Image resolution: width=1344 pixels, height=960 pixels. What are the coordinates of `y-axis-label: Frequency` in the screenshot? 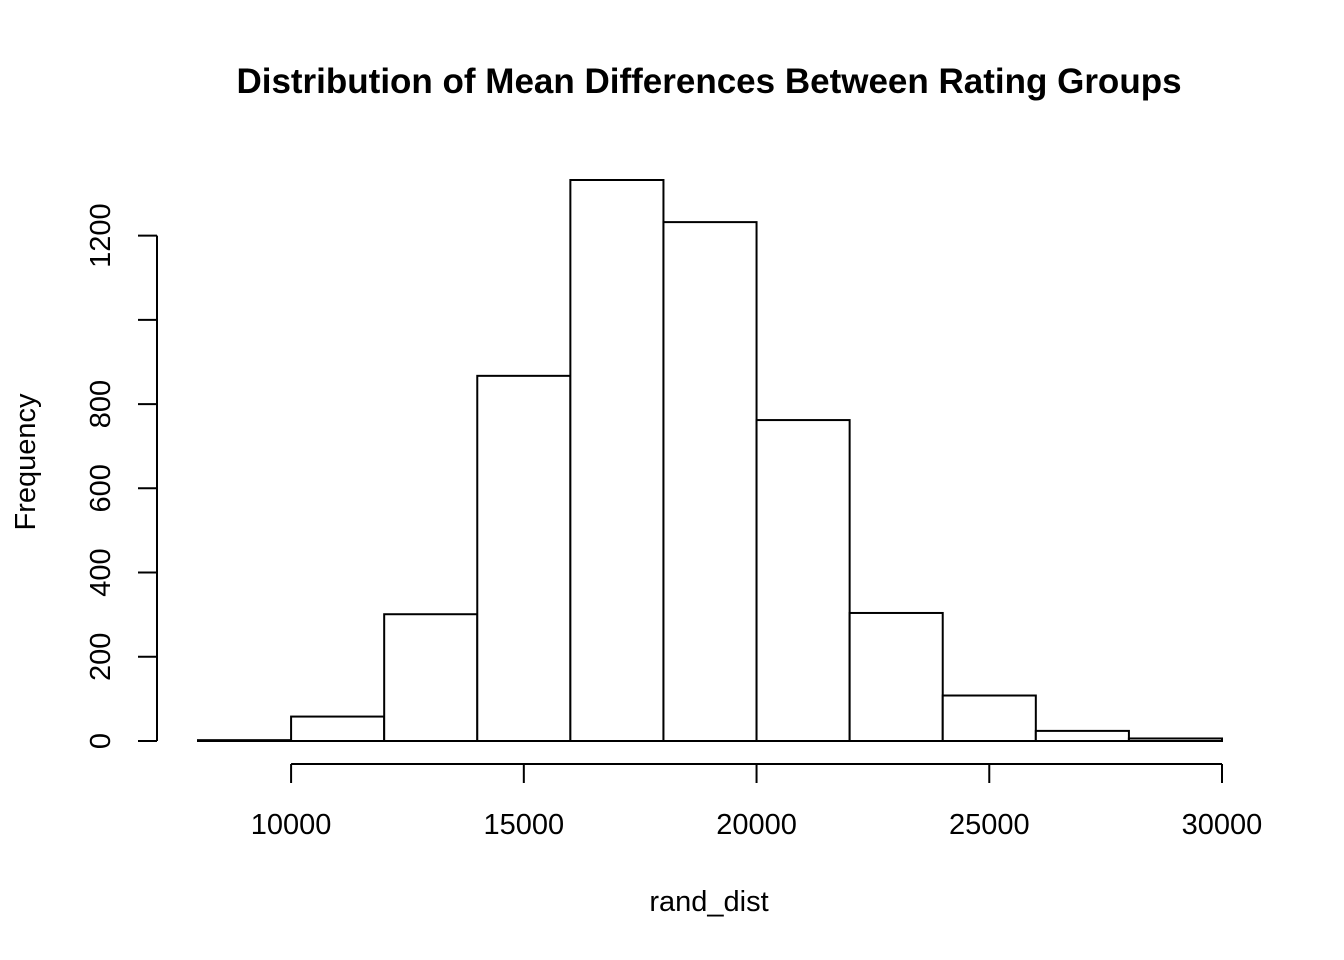 It's located at (26, 462).